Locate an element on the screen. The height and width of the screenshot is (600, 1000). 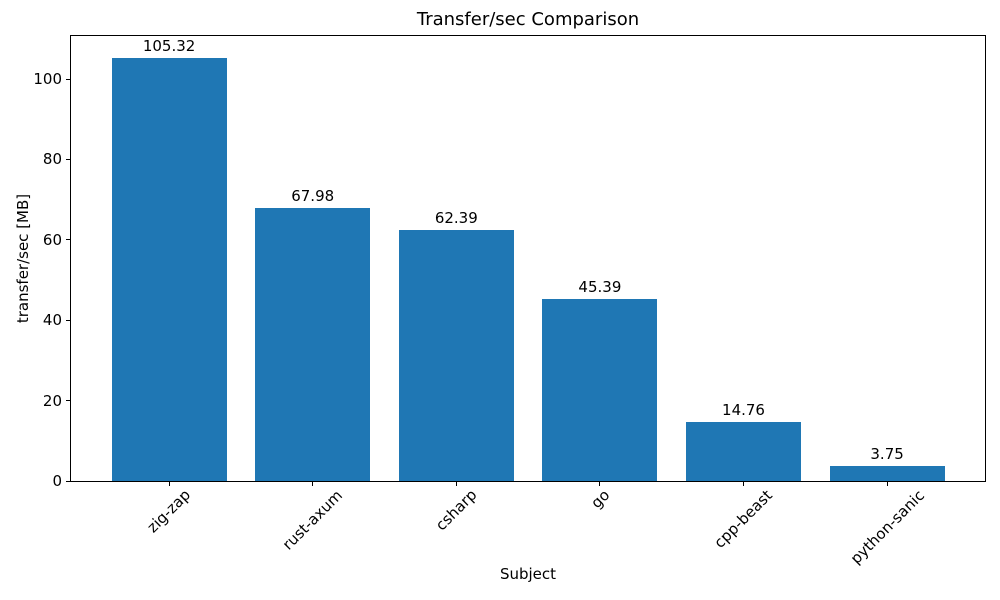
x-tick-label-zig-zap: zig-zap is located at coordinates (169, 511).